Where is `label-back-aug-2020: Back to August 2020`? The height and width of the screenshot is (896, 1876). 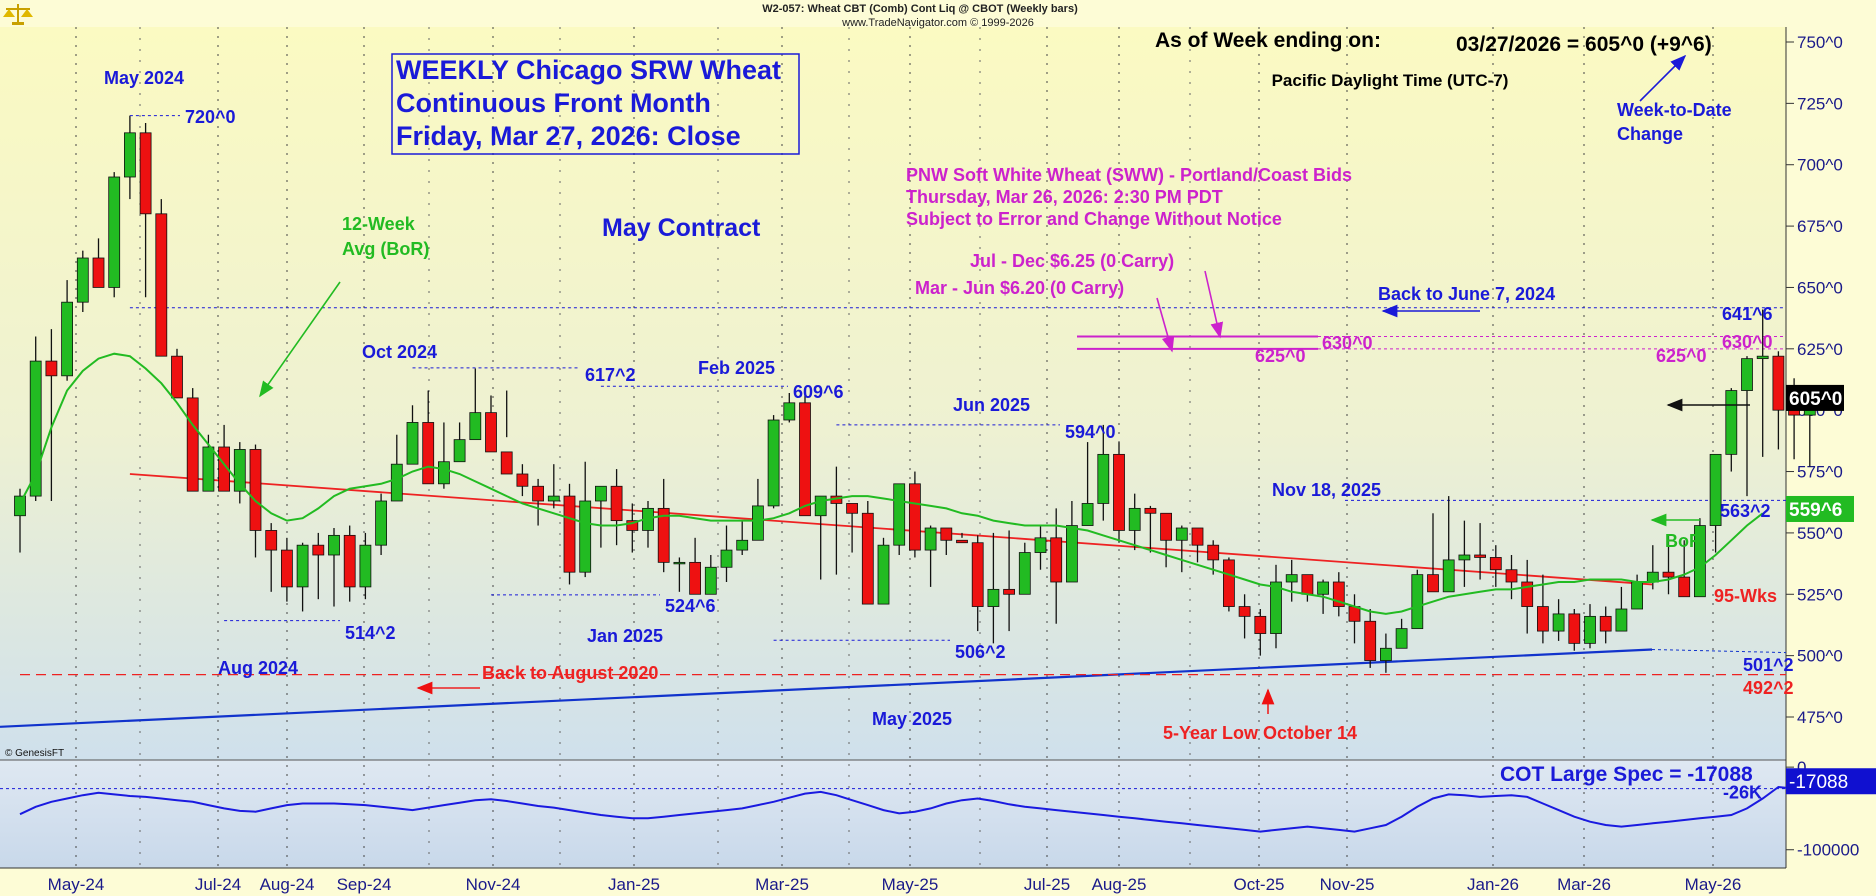 label-back-aug-2020: Back to August 2020 is located at coordinates (570, 673).